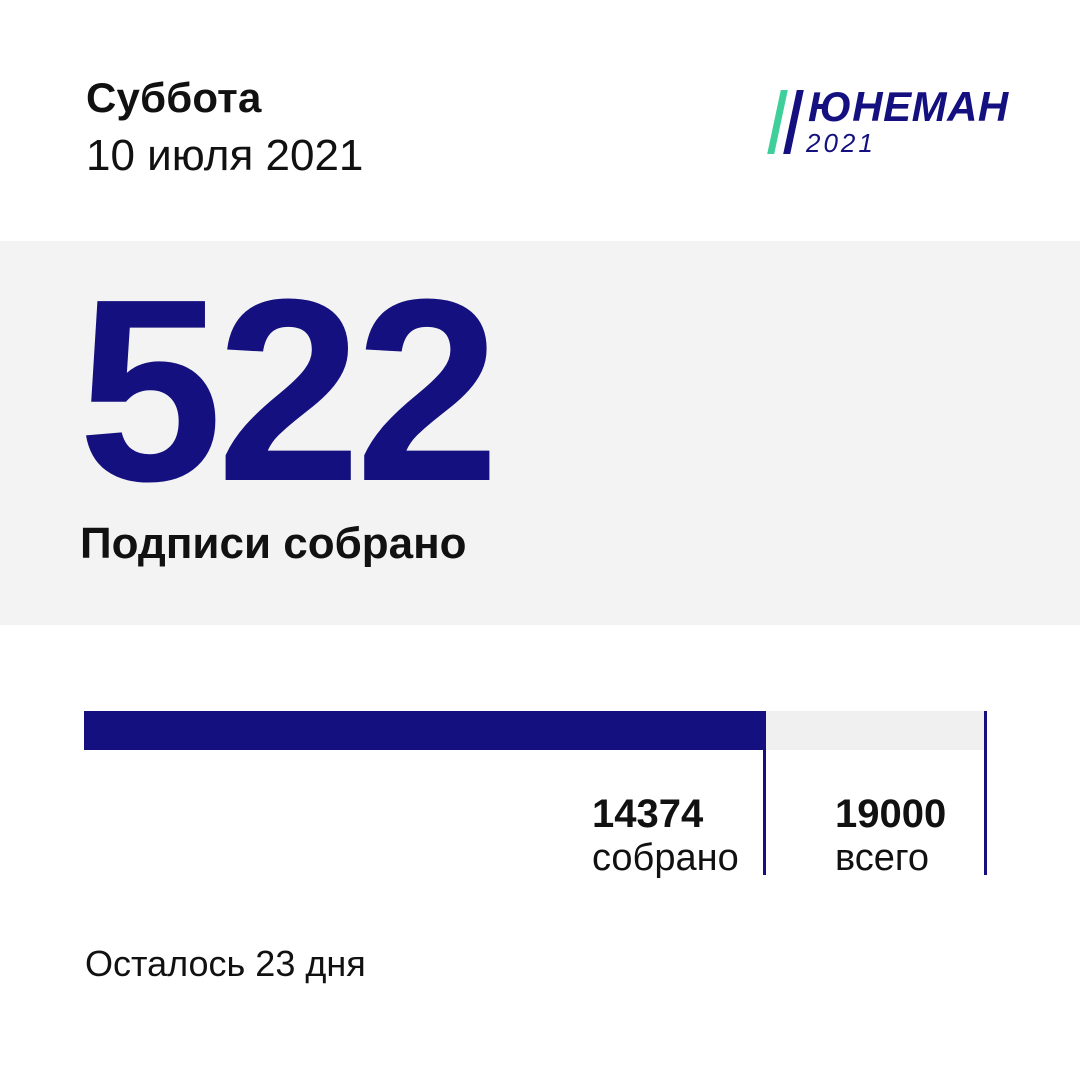 The width and height of the screenshot is (1080, 1080). I want to click on signatures-progress-bar, so click(535, 730).